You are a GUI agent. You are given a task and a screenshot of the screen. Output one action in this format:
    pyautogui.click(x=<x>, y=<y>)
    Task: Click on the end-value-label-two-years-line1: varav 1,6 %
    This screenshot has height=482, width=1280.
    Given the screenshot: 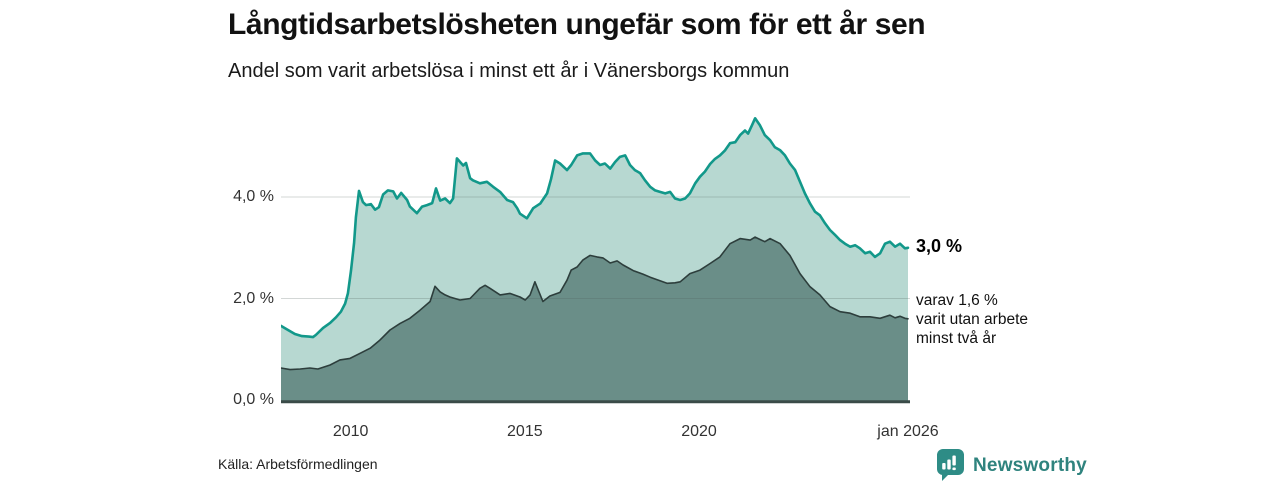 What is the action you would take?
    pyautogui.click(x=957, y=300)
    